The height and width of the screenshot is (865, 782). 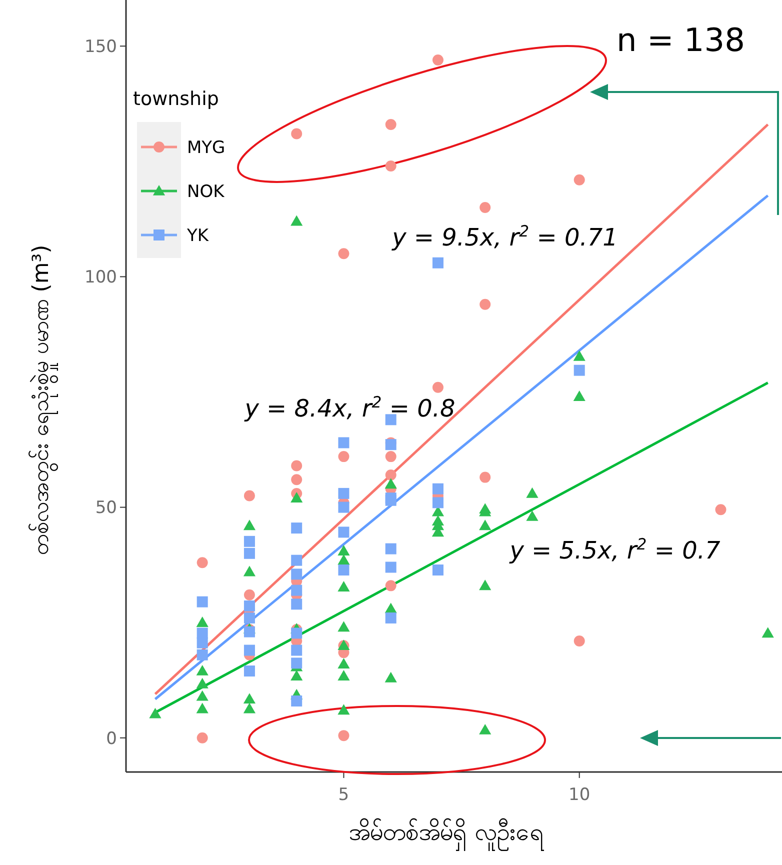 What do you see at coordinates (100, 278) in the screenshot?
I see `y-tick-label: 100` at bounding box center [100, 278].